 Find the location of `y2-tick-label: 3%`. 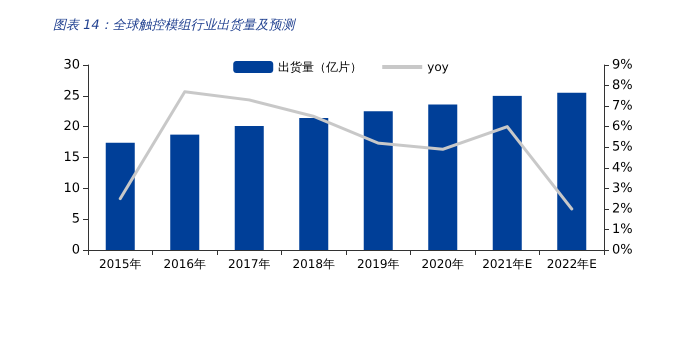

y2-tick-label: 3% is located at coordinates (622, 188).